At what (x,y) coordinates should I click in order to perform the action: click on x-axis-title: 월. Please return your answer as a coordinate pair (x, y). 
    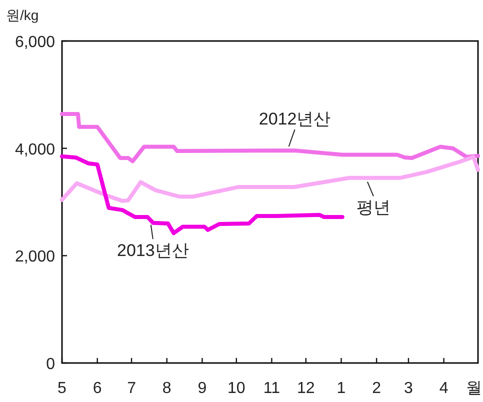
    Looking at the image, I should click on (474, 388).